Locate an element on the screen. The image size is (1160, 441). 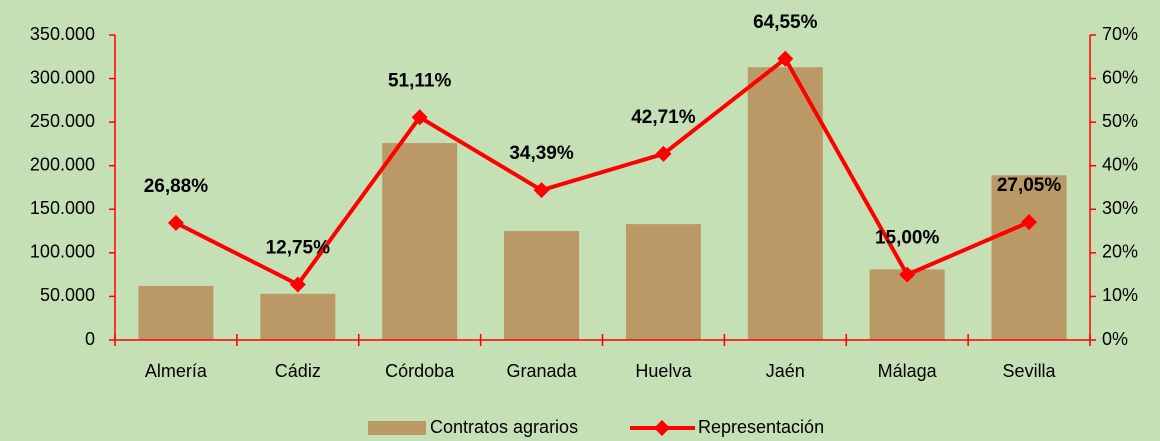
y2-tick-label: 20% is located at coordinates (1120, 252).